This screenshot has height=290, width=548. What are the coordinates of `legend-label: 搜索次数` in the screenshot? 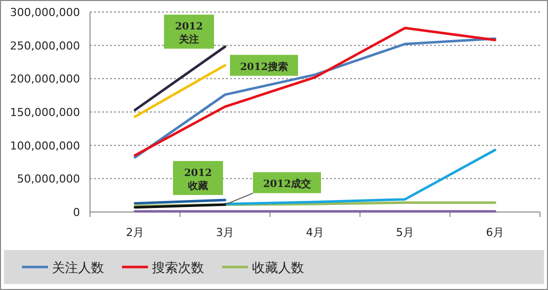 It's located at (178, 268).